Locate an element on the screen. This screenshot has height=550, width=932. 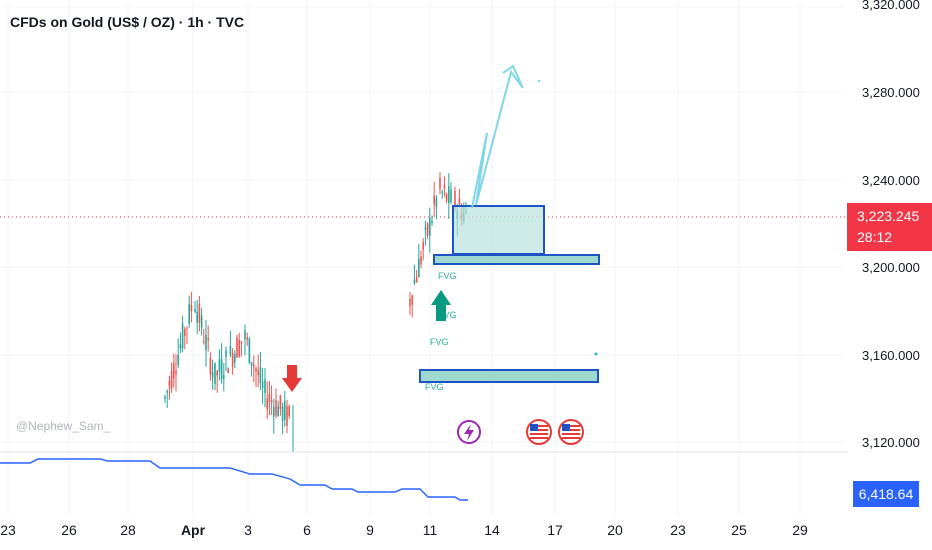
time-axis-label: 11 is located at coordinates (430, 530).